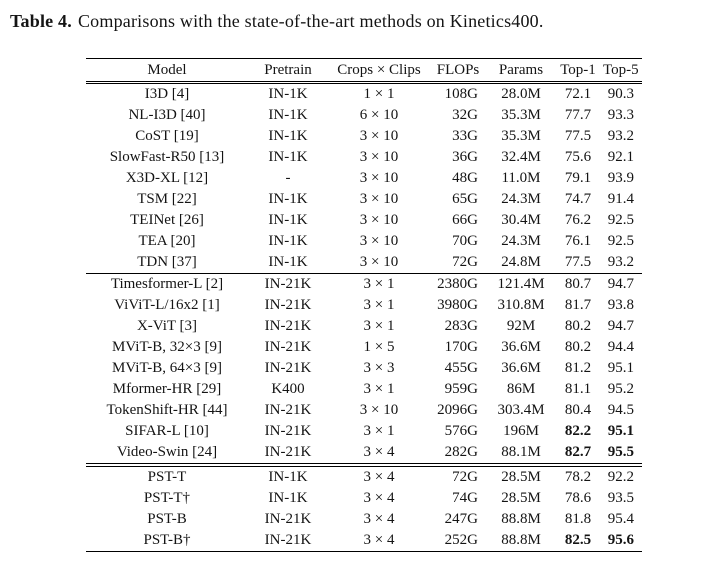 The width and height of the screenshot is (719, 576). I want to click on cell-model: ViViT-L/16x2 [1], so click(167, 305).